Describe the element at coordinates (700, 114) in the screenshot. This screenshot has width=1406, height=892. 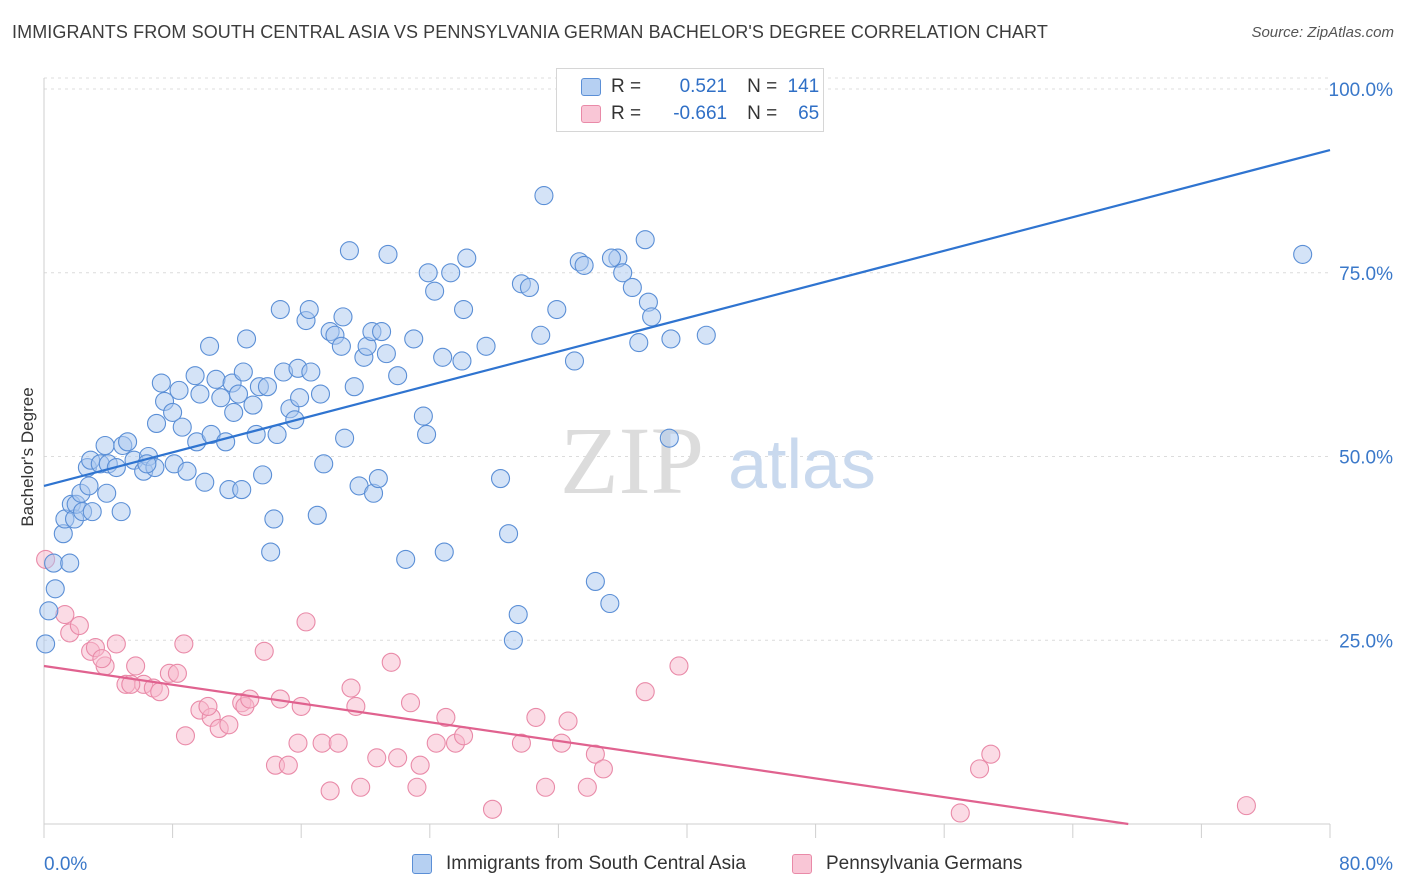
I see `legend-row-pink: R = -0.661 N = 65` at that location.